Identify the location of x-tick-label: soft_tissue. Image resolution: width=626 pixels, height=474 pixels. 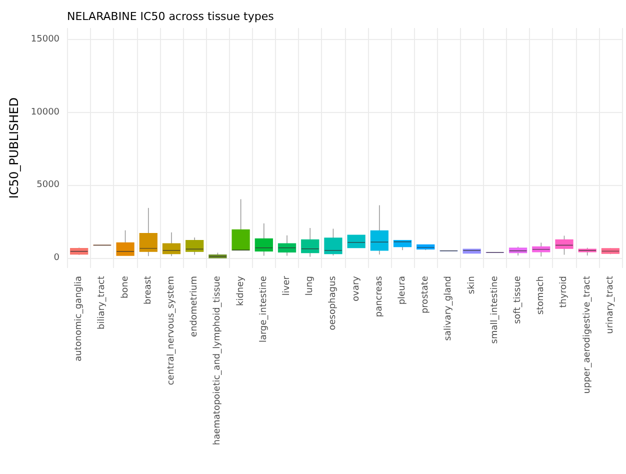
(518, 300).